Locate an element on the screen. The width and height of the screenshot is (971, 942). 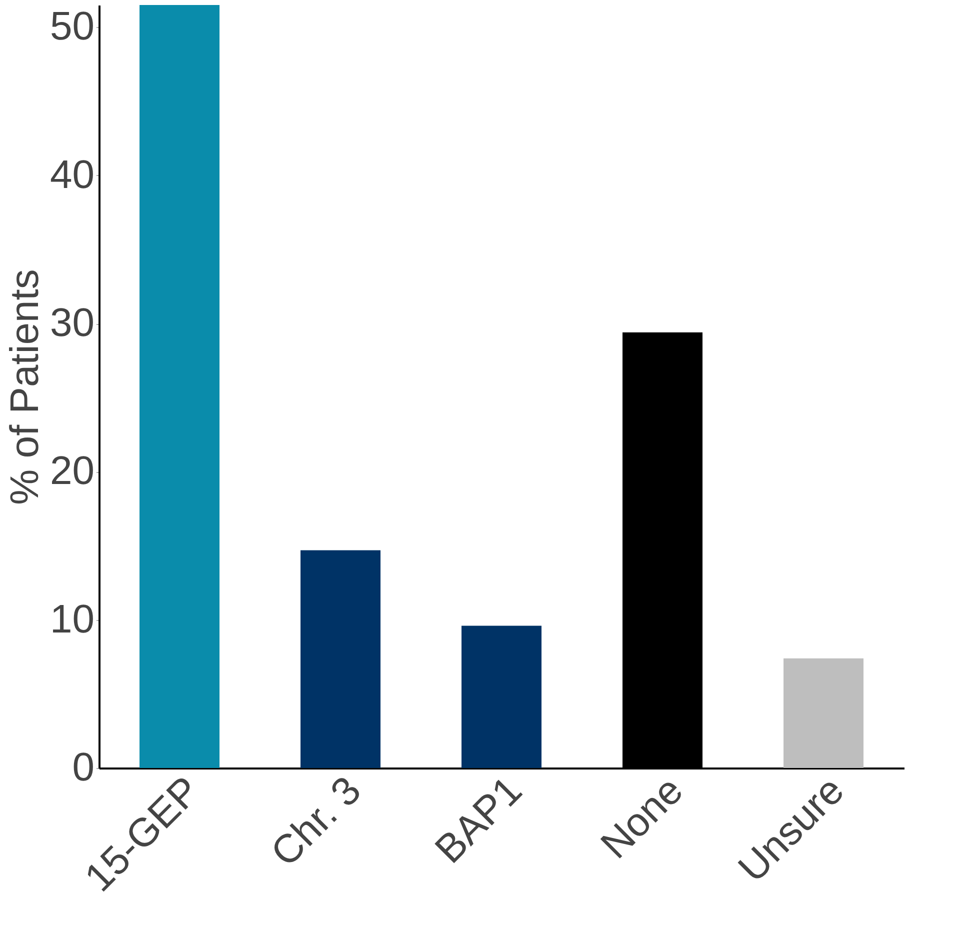
y-tick-label: 10 is located at coordinates (72, 619).